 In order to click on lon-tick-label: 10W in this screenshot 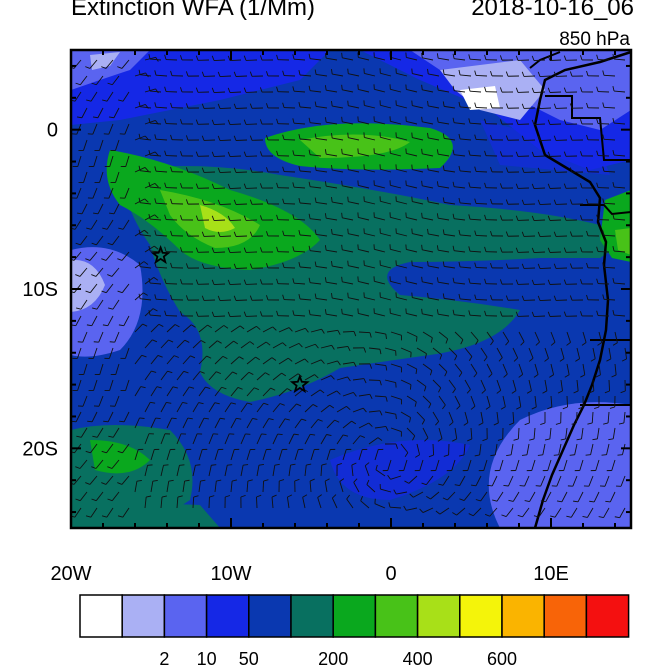, I will do `click(230, 574)`.